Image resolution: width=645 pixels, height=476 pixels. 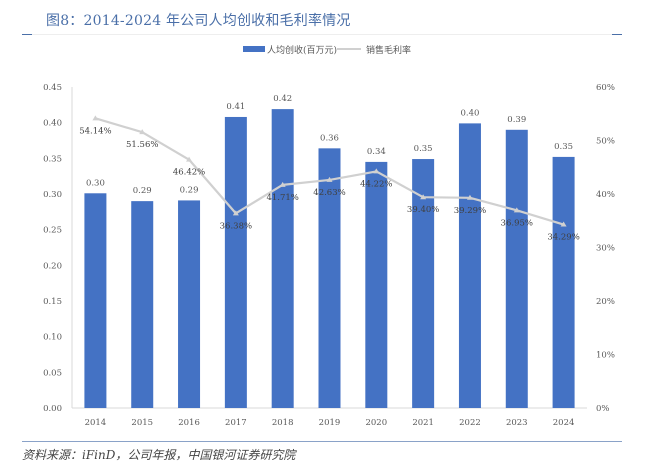 I want to click on title-accent-left, so click(x=27, y=34).